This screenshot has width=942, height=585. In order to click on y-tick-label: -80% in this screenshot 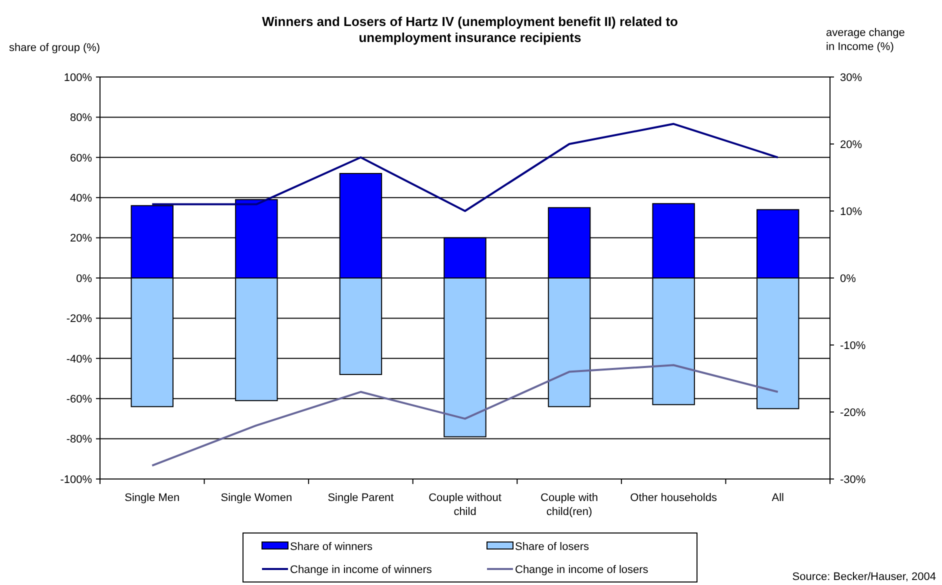, I will do `click(79, 440)`.